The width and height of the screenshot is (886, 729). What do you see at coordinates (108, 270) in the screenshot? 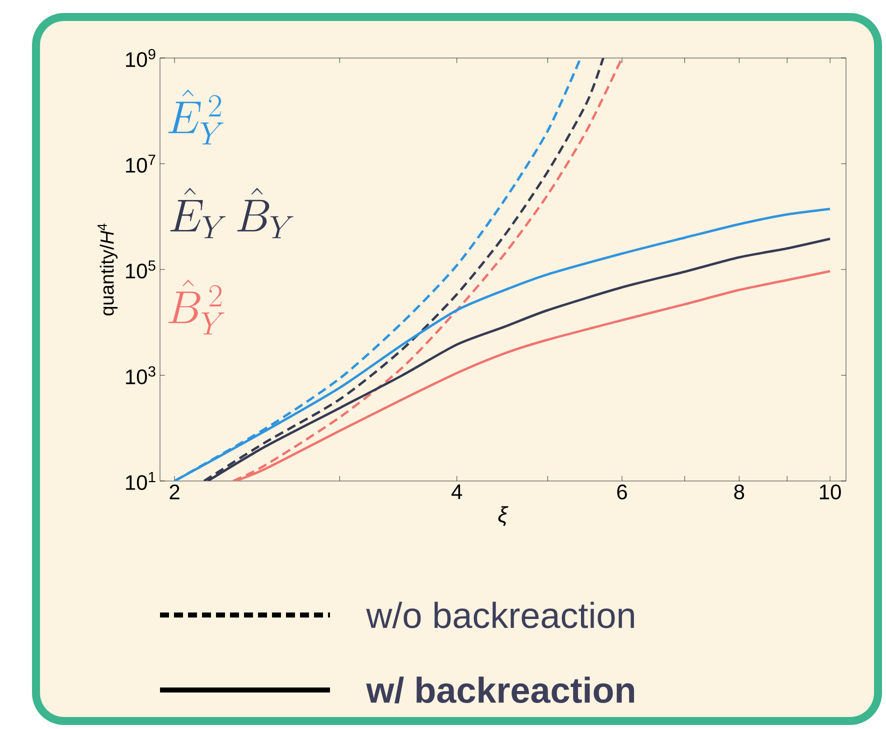
I see `y-axis-title: quantity/H$^{4}$` at bounding box center [108, 270].